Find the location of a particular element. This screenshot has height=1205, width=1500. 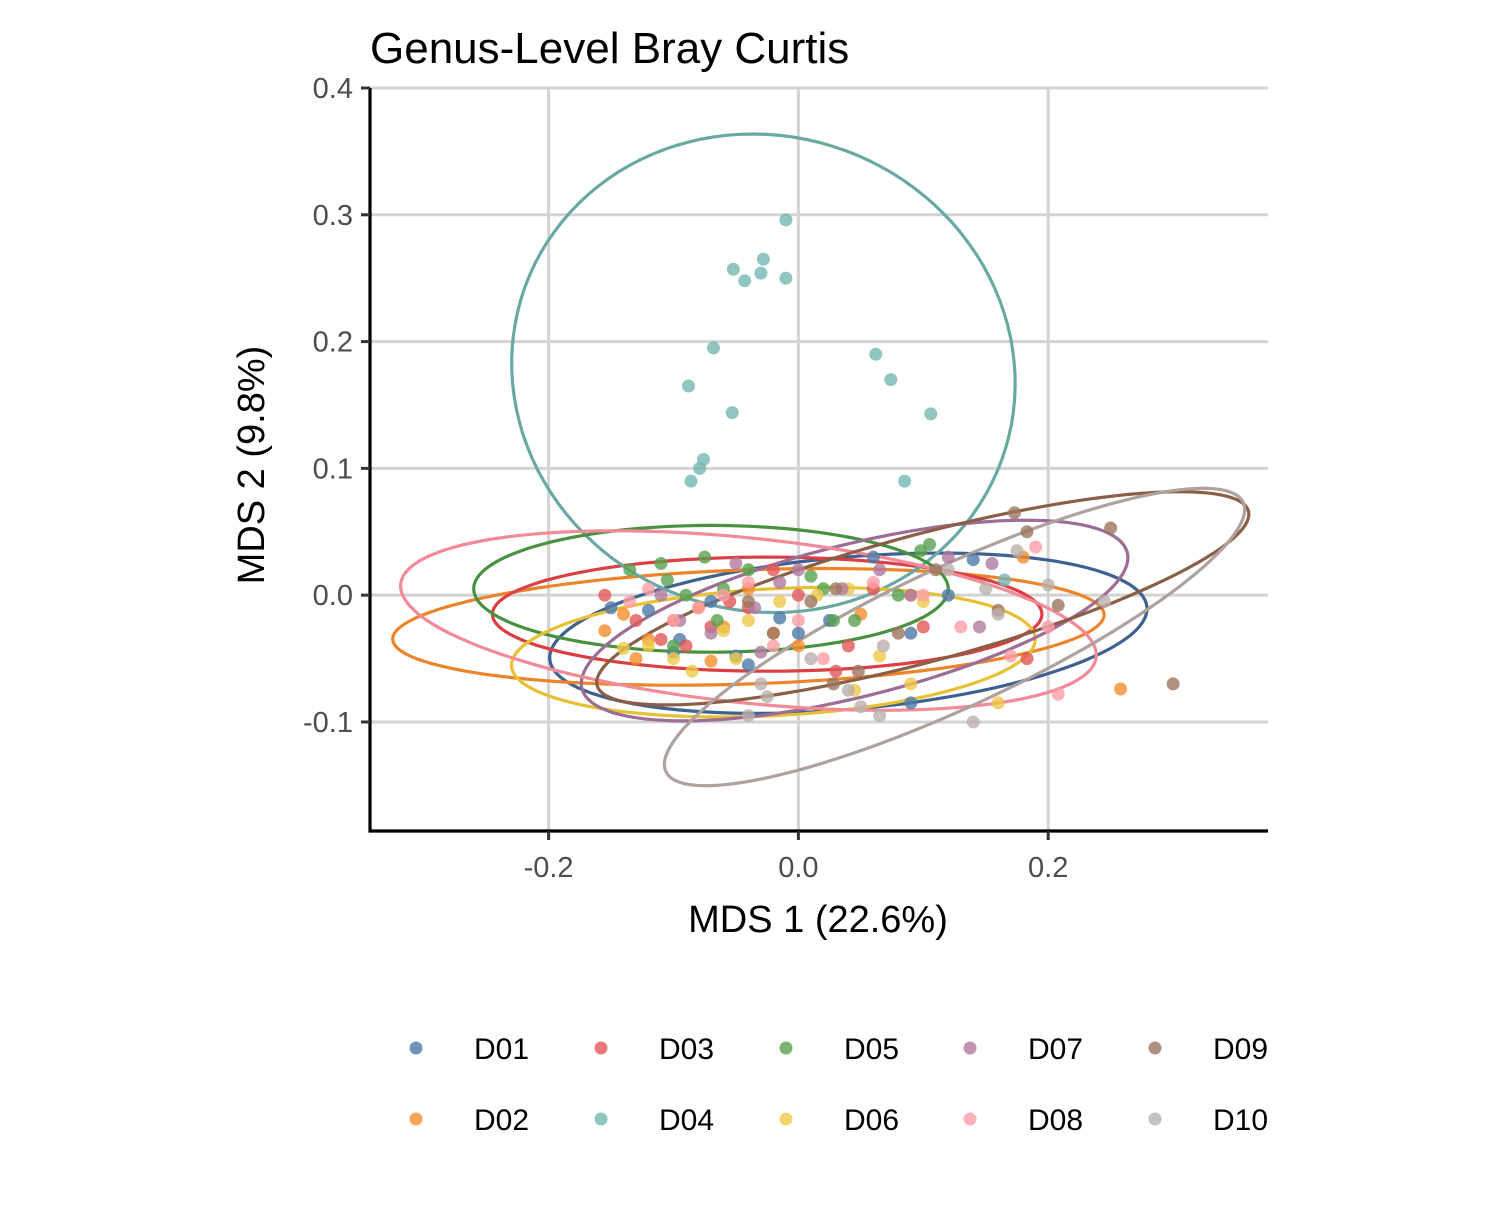

ellipse-d01 is located at coordinates (848, 633).